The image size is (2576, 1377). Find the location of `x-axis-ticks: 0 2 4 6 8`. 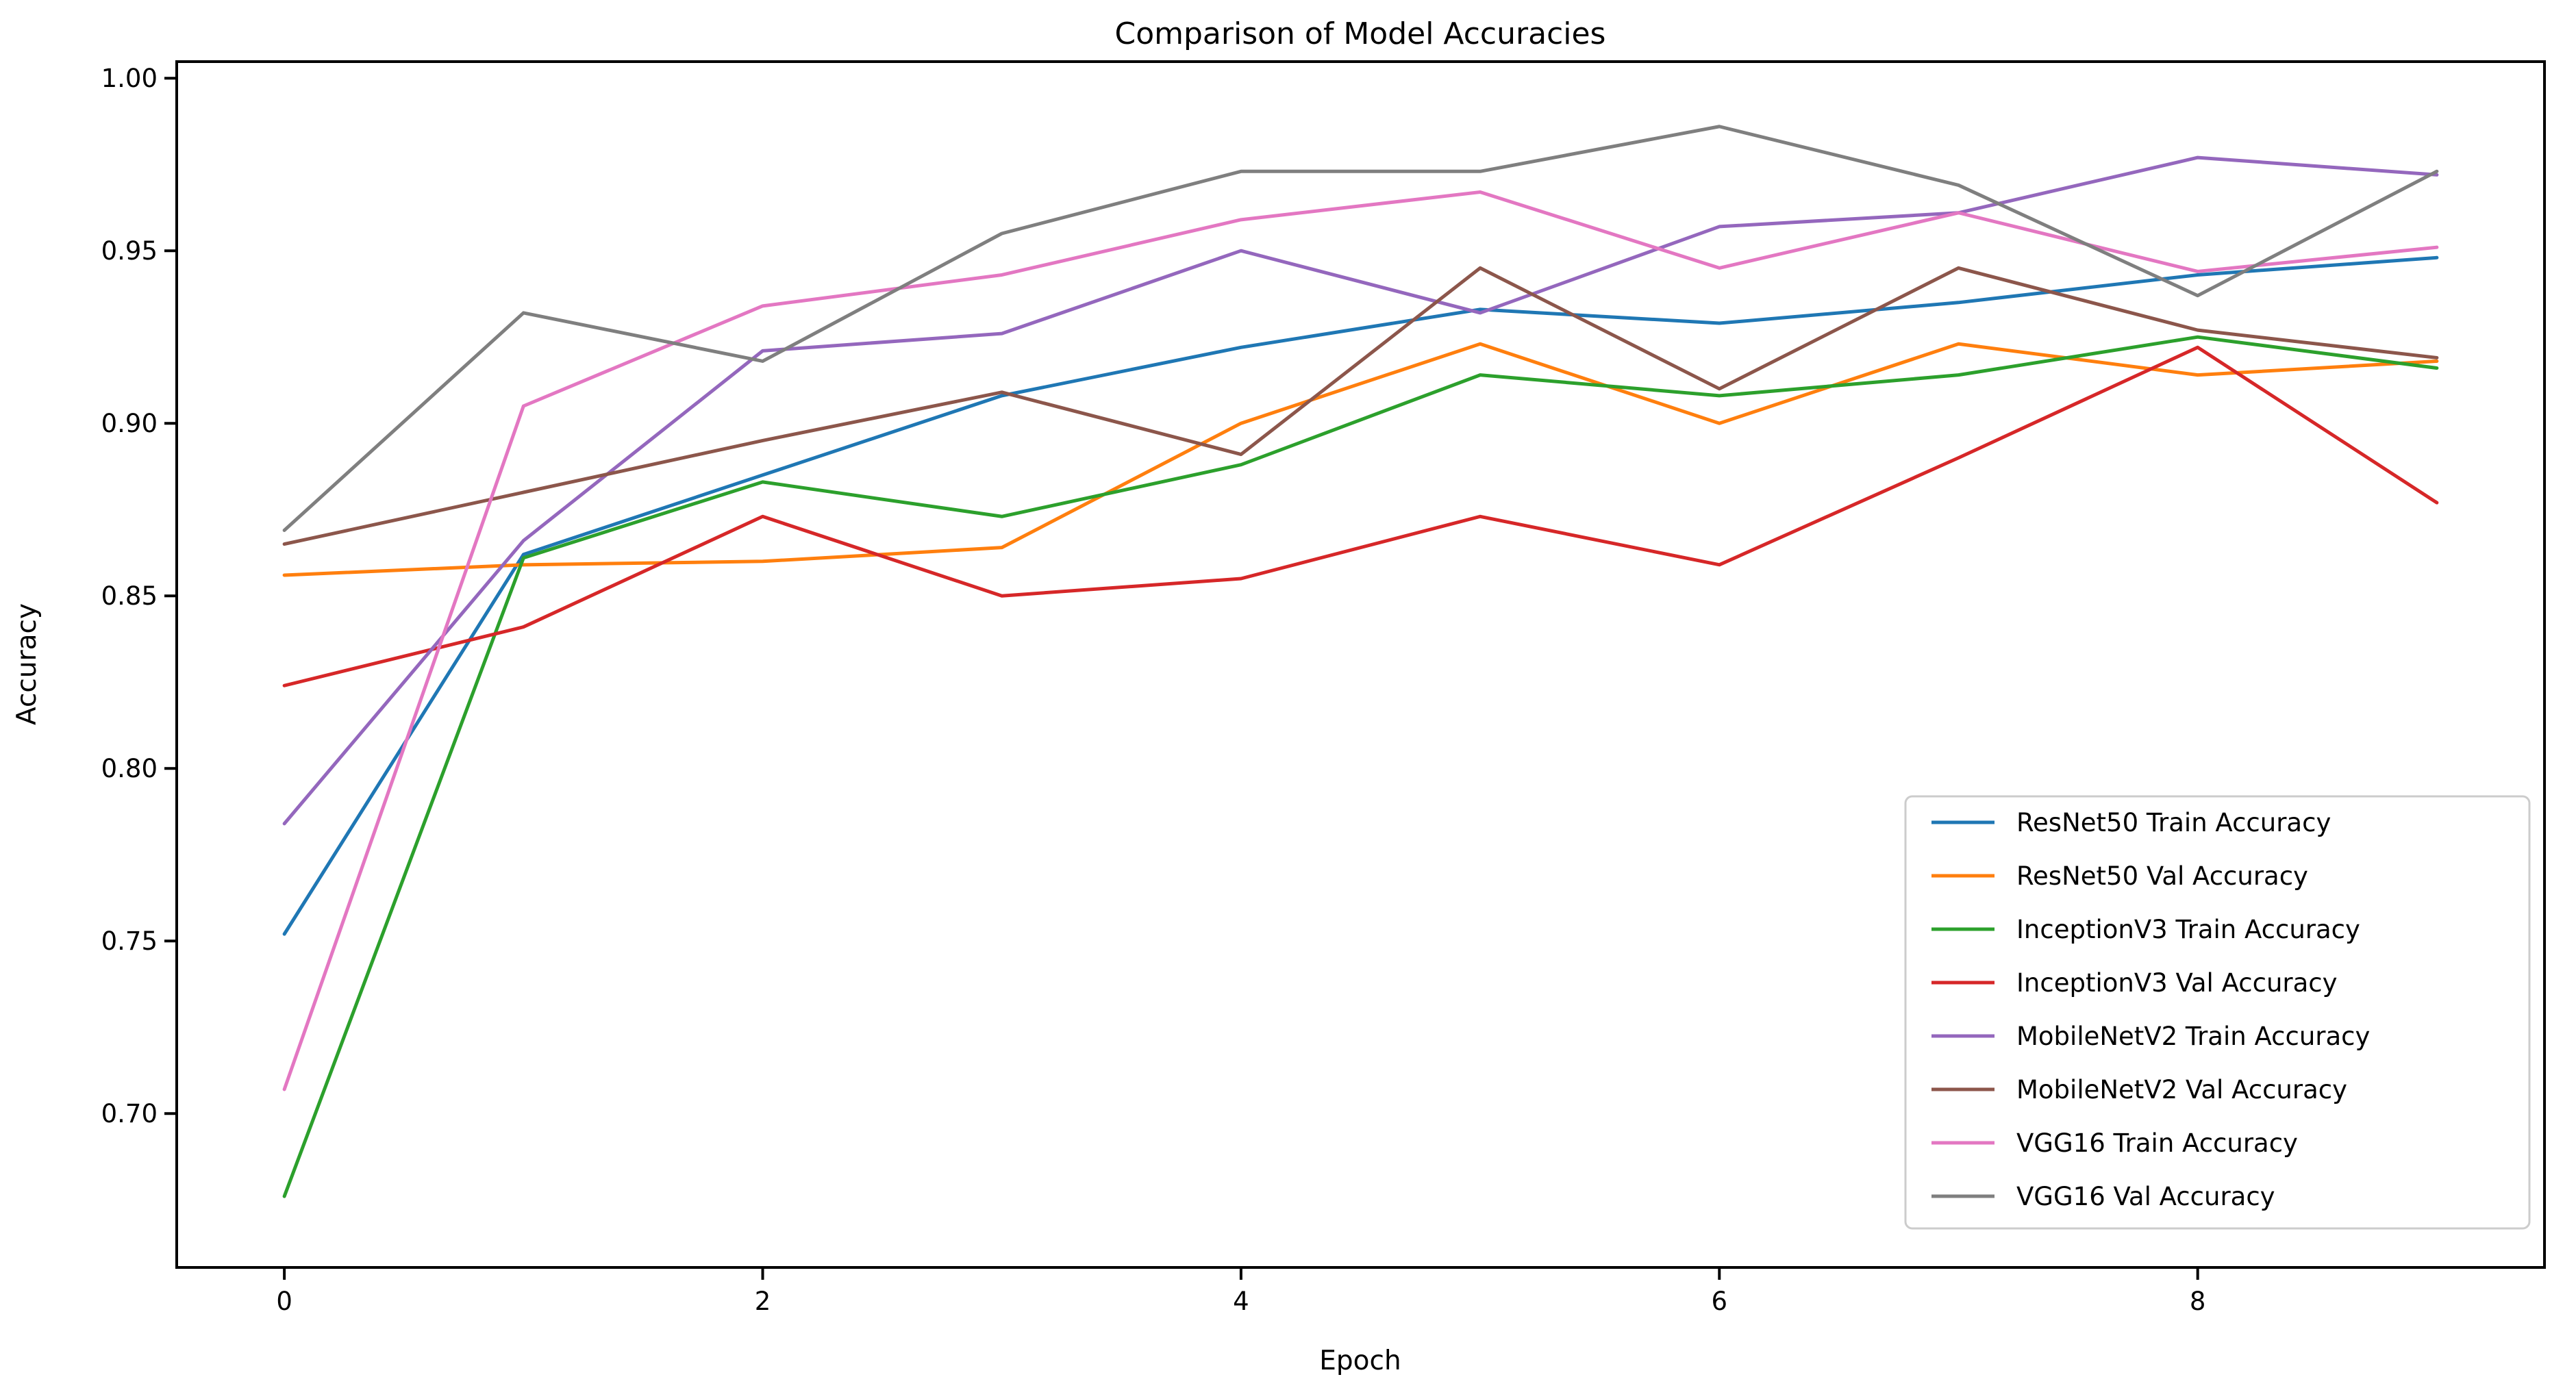

x-axis-ticks: 0 2 4 6 8 is located at coordinates (1240, 1291).